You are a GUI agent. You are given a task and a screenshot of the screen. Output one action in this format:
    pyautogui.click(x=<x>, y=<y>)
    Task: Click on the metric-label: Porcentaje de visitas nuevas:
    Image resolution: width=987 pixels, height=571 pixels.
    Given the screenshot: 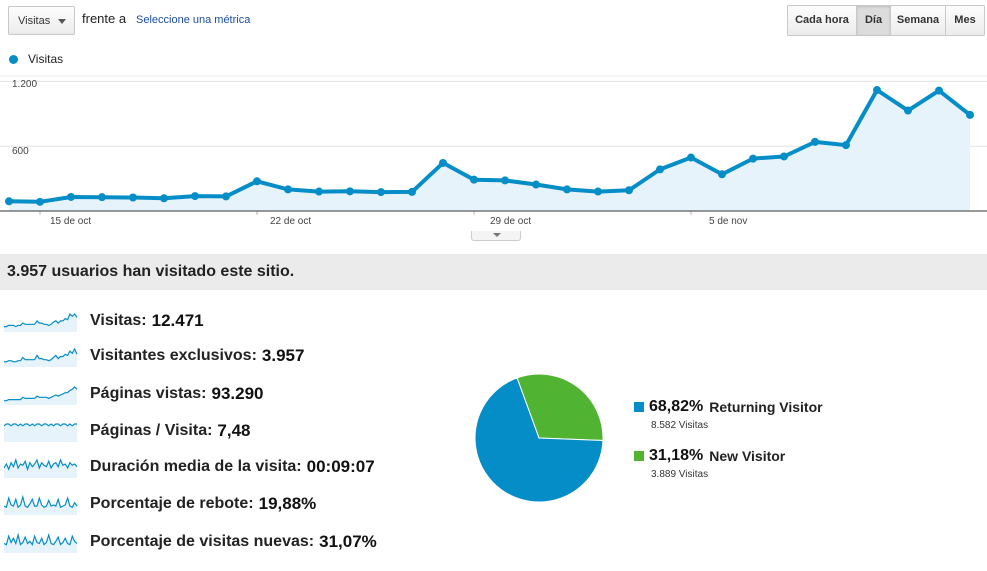 What is the action you would take?
    pyautogui.click(x=202, y=541)
    